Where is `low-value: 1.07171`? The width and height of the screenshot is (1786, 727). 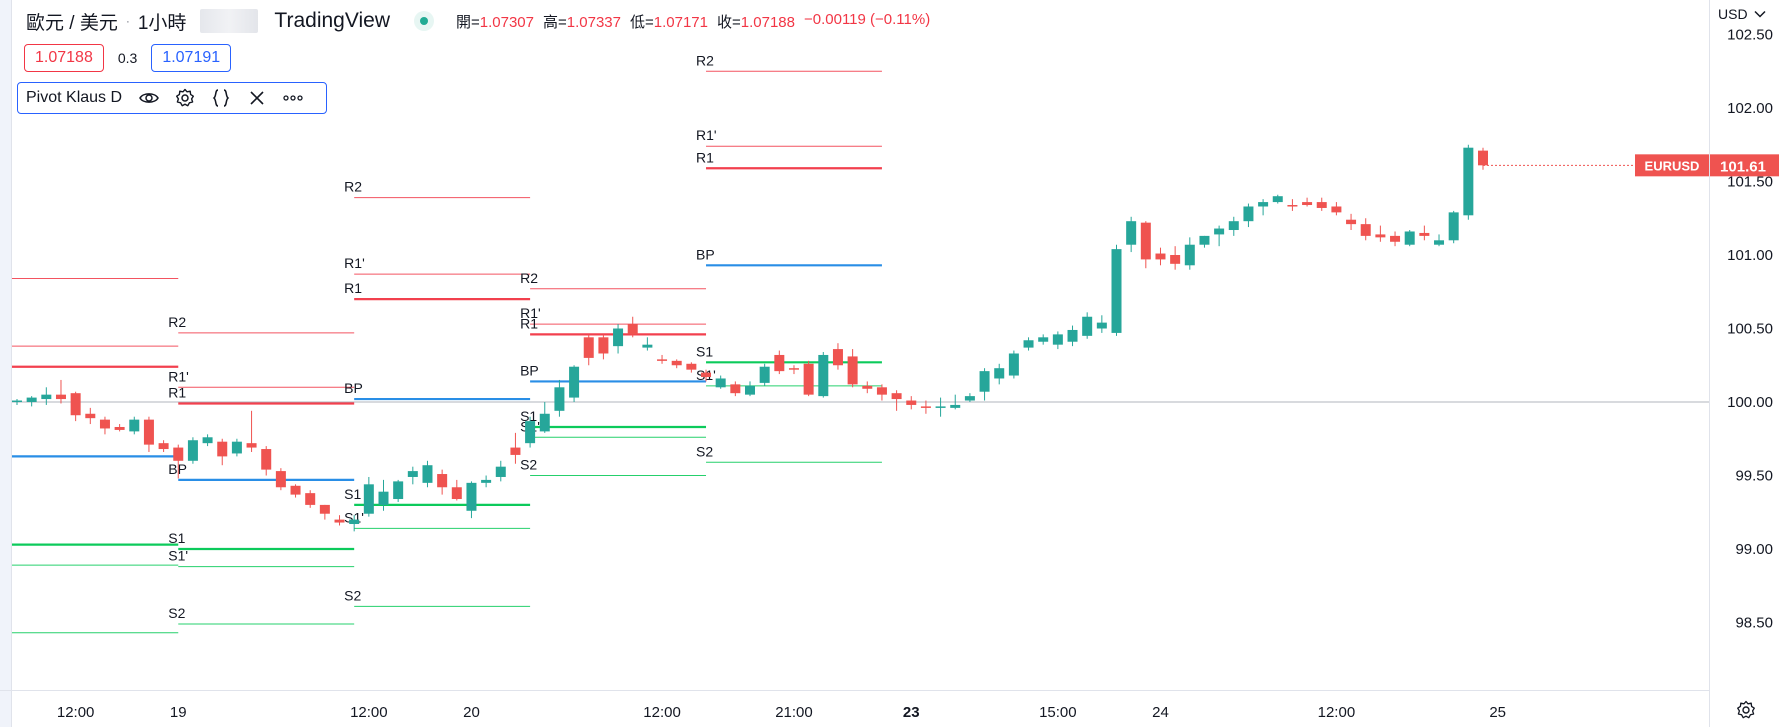
low-value: 1.07171 is located at coordinates (680, 22).